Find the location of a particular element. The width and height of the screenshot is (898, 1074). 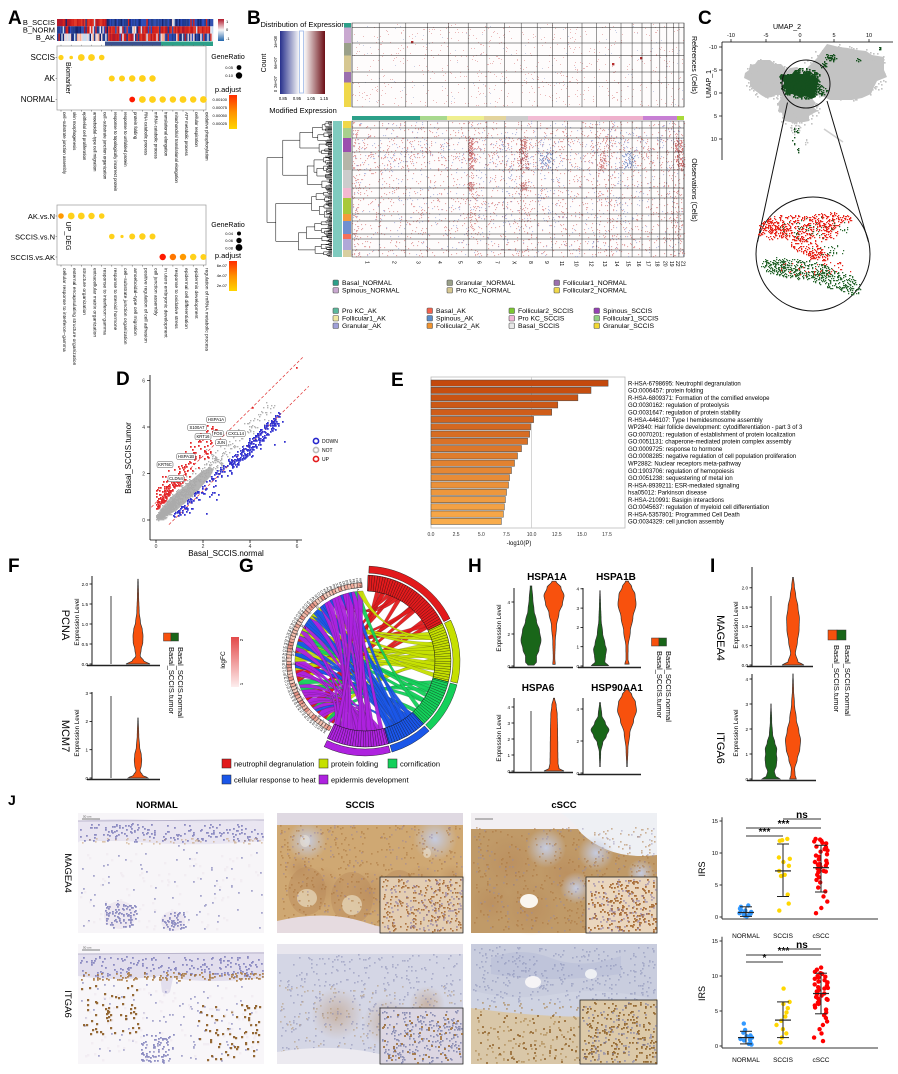

svg-text: S100A7 is located at coordinates (198, 427).